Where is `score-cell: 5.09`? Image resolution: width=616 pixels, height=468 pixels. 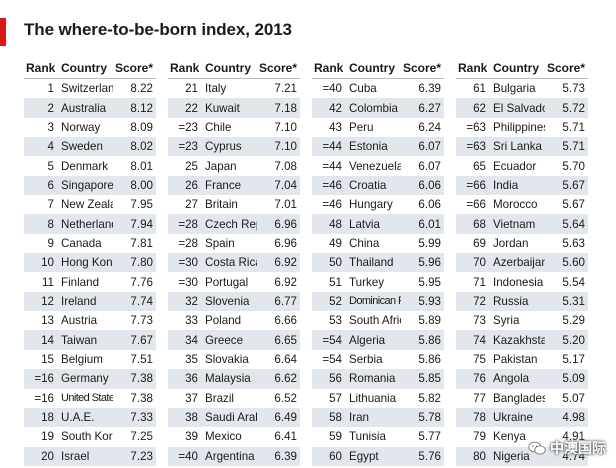 score-cell: 5.09 is located at coordinates (573, 379).